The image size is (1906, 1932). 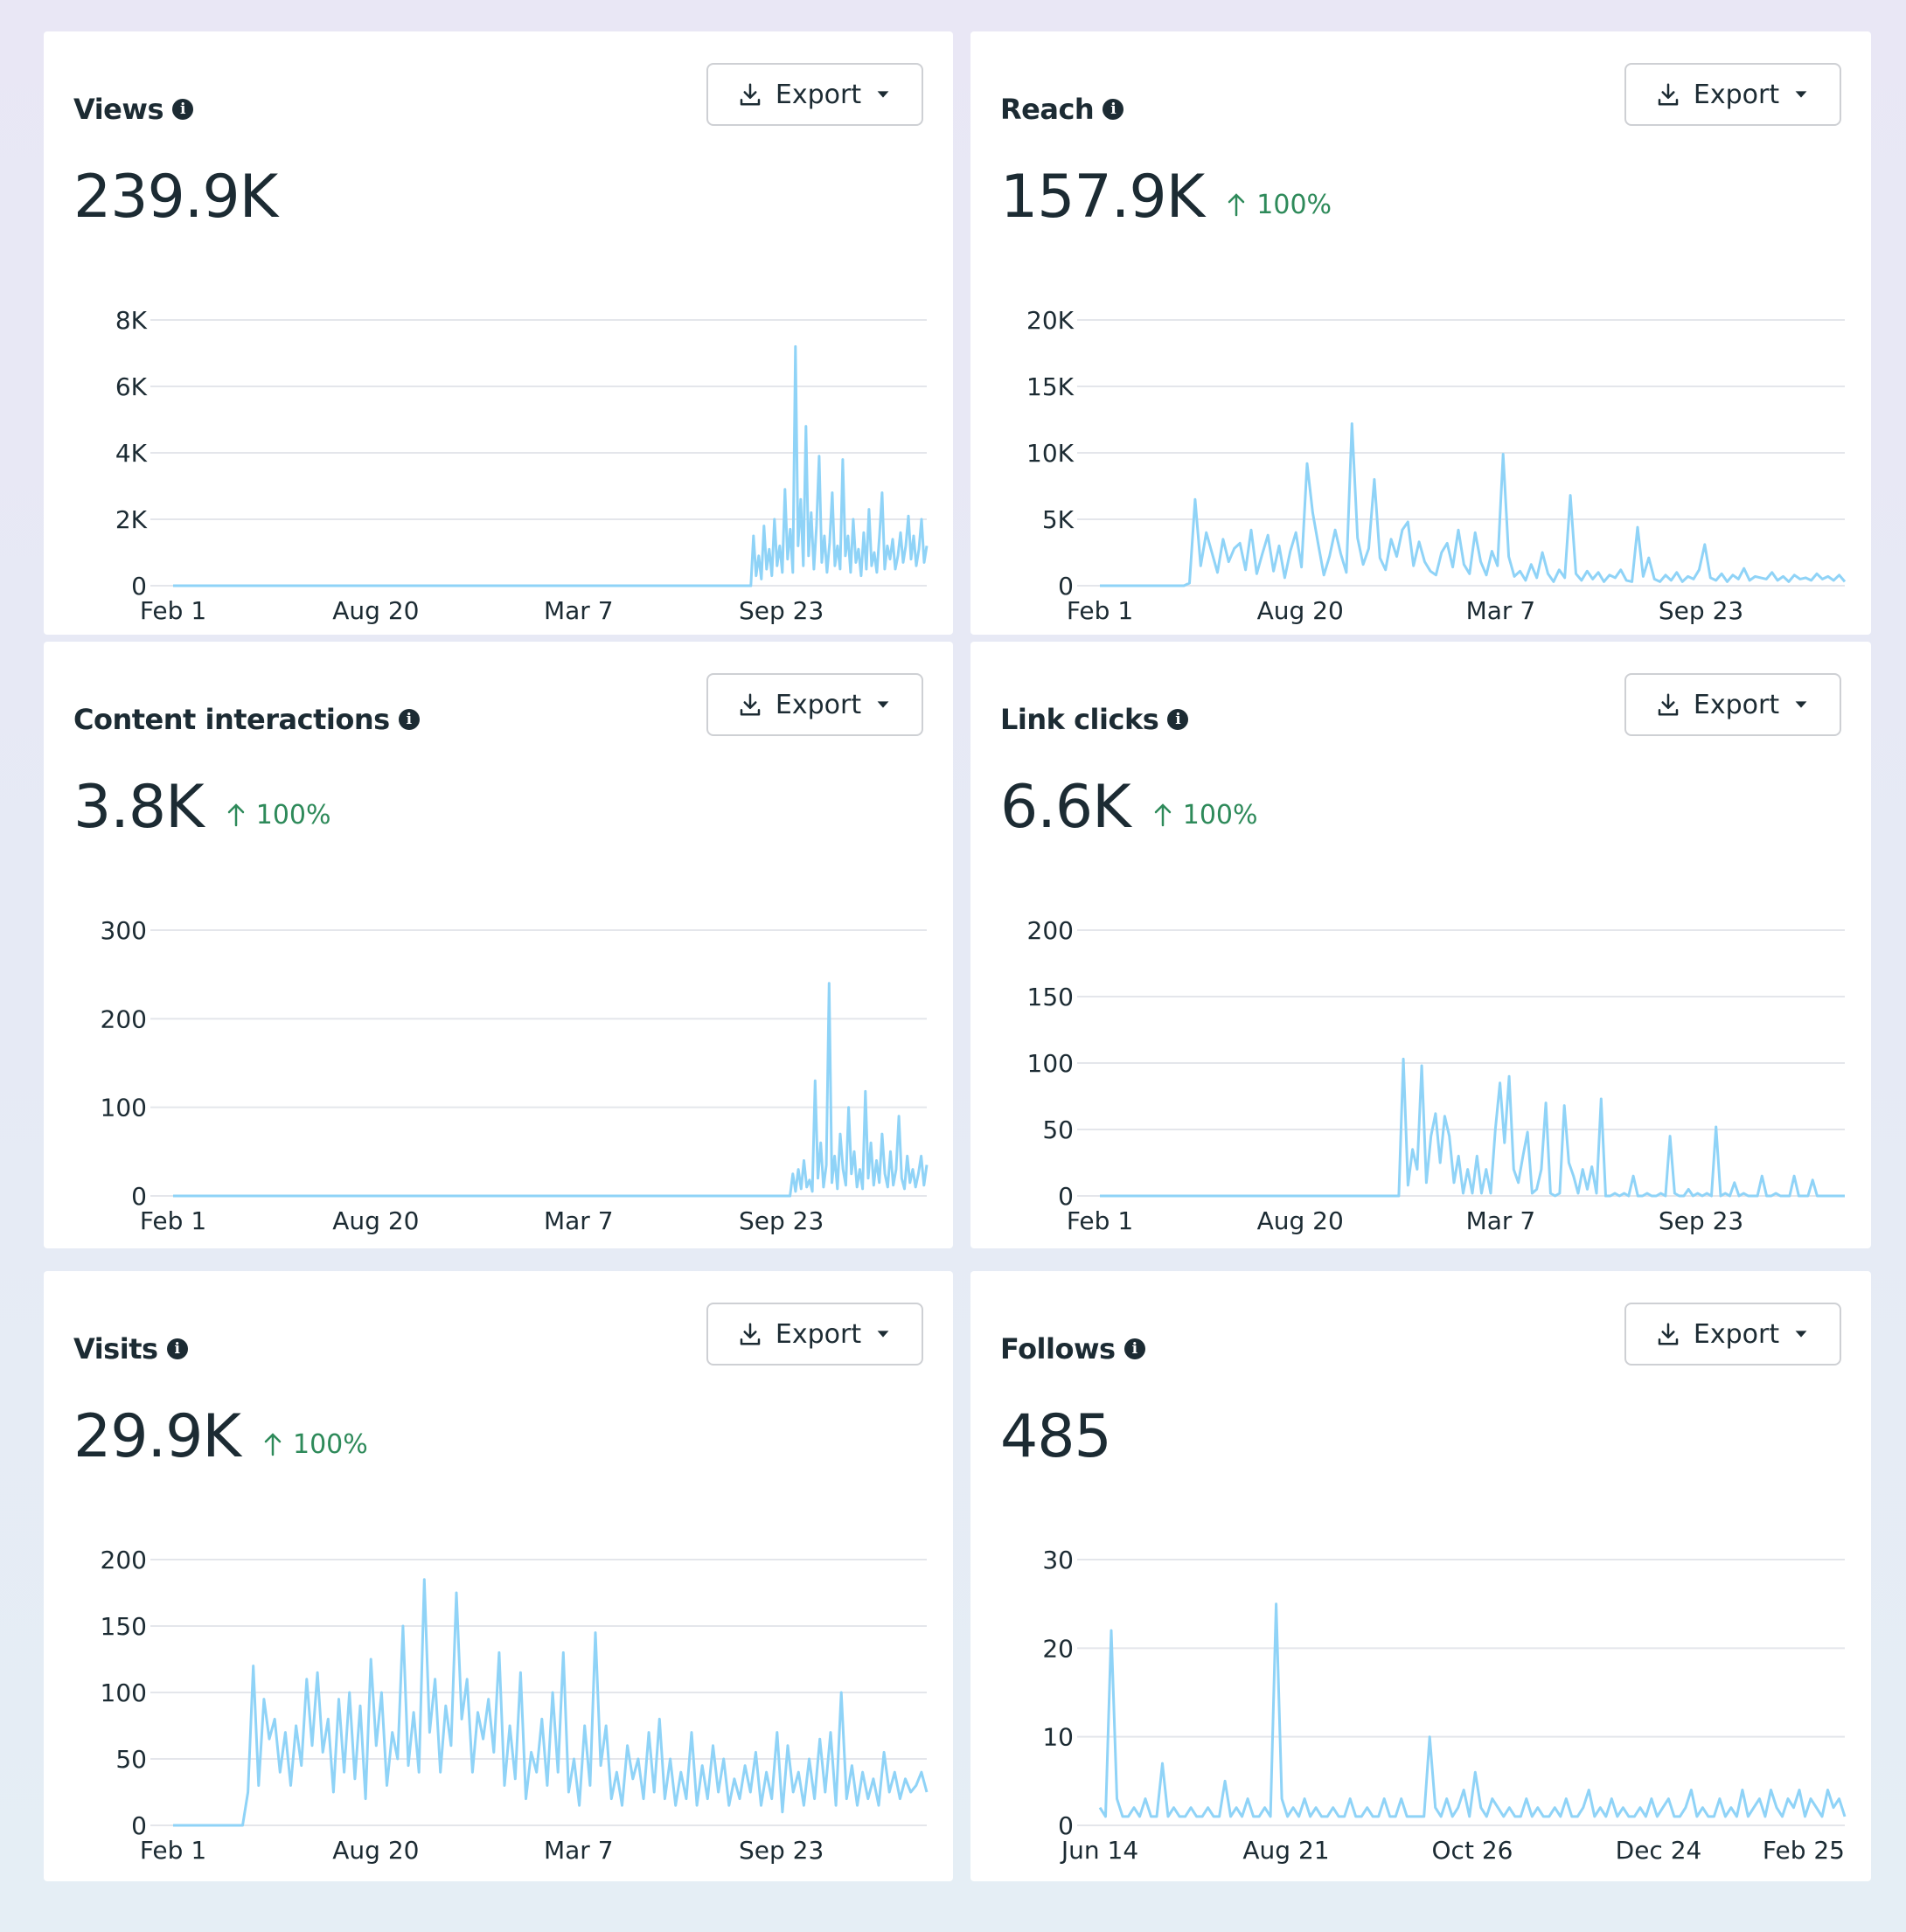 What do you see at coordinates (1047, 109) in the screenshot?
I see `card-title-text: Reach` at bounding box center [1047, 109].